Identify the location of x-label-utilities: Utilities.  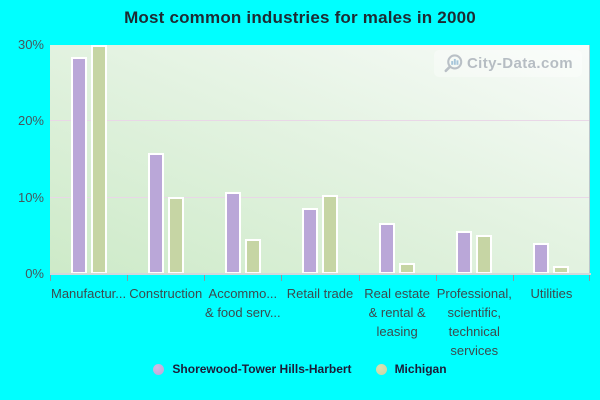
(551, 293).